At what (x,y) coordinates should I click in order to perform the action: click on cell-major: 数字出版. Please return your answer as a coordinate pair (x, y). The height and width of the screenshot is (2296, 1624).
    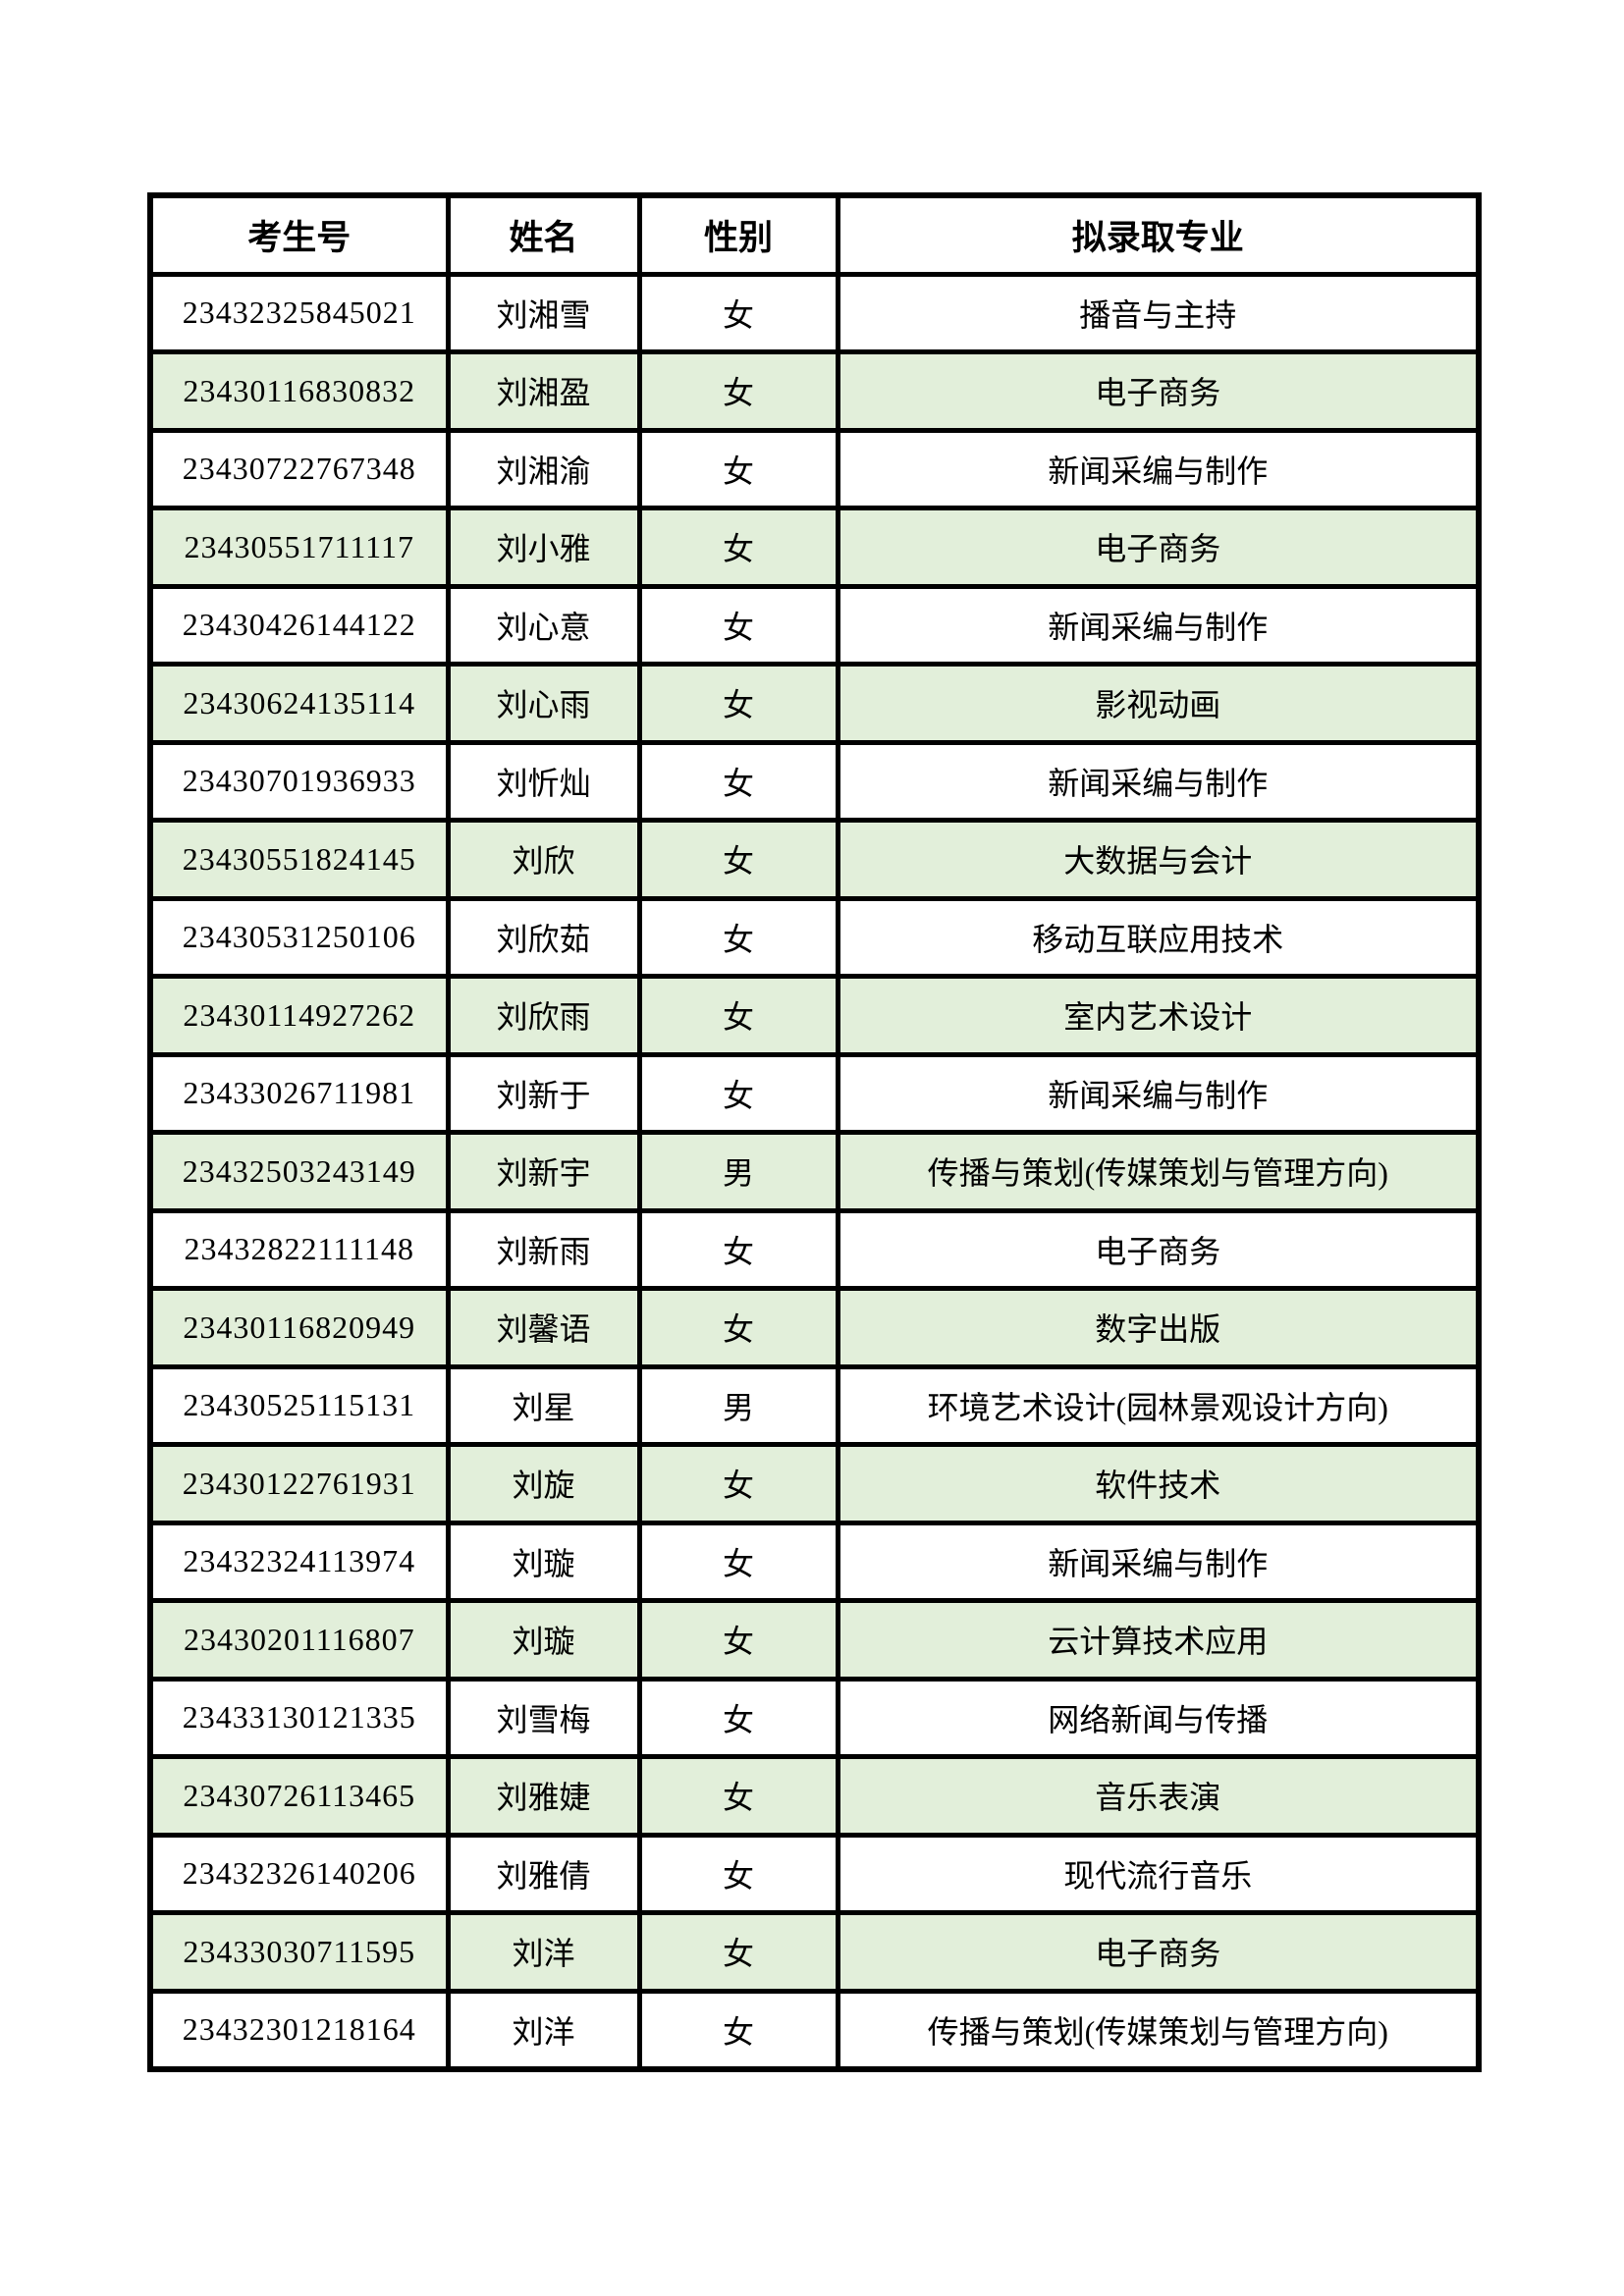
    Looking at the image, I should click on (1158, 1328).